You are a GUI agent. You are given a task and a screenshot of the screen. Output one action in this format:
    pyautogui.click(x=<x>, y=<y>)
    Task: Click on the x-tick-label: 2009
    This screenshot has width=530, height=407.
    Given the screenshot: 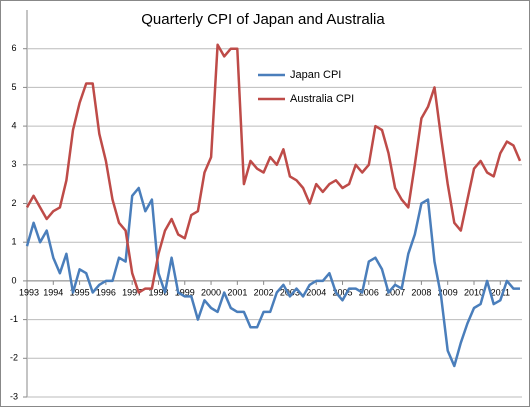 What is the action you would take?
    pyautogui.click(x=448, y=292)
    